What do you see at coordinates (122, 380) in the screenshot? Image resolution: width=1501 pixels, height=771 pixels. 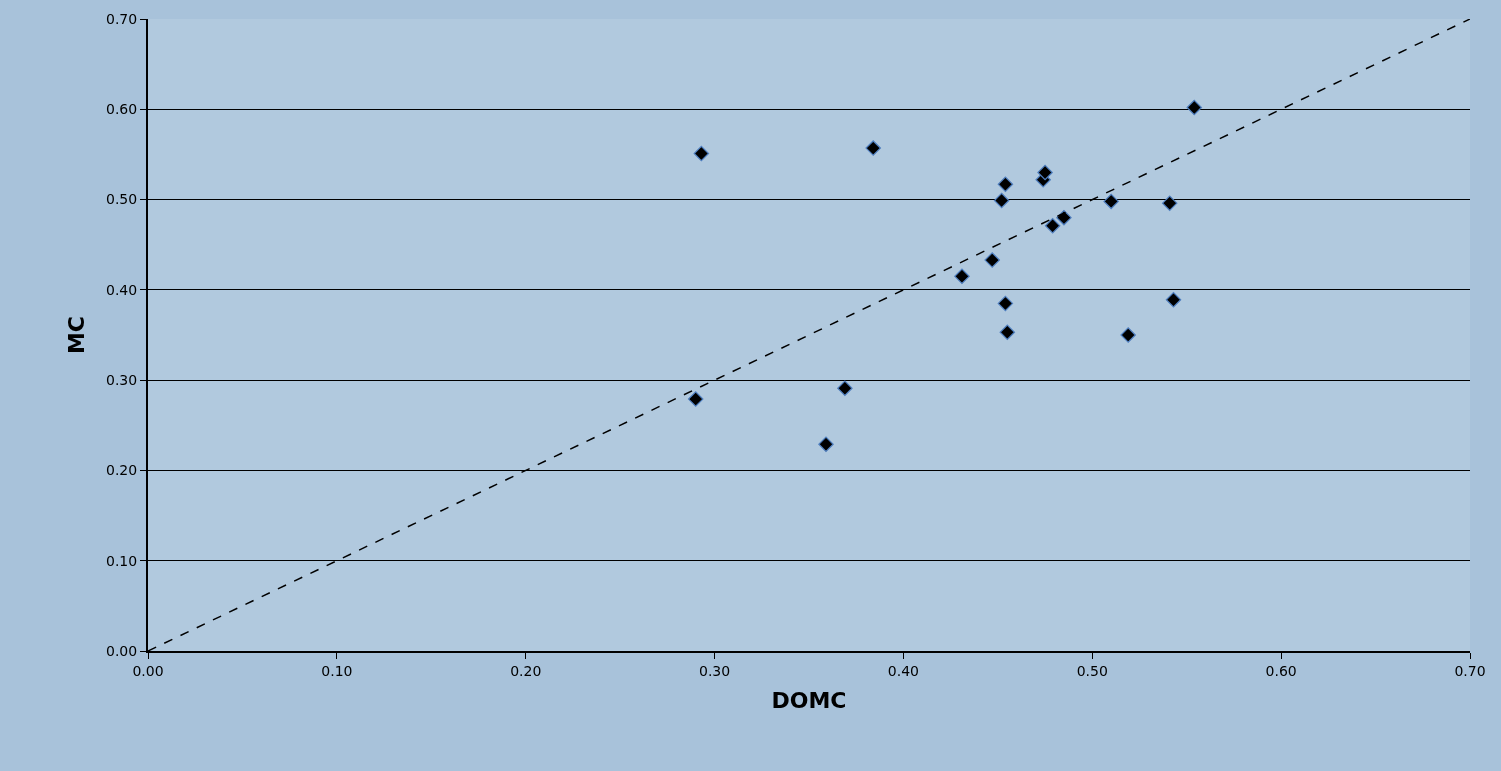 I see `y-tick-label: 0.30` at bounding box center [122, 380].